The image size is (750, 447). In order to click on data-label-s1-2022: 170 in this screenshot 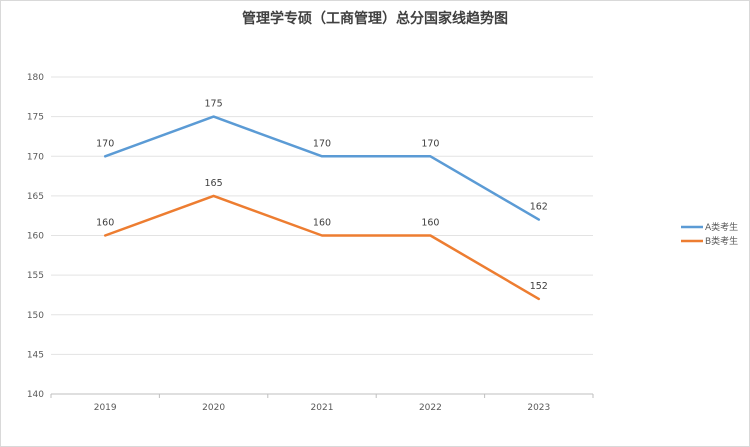, I will do `click(430, 143)`.